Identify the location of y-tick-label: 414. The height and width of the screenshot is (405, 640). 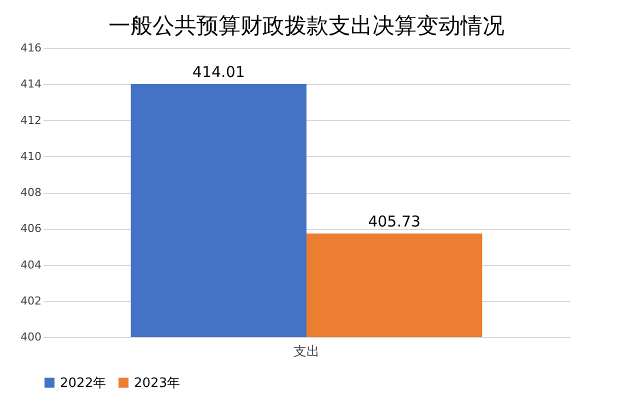
(31, 84).